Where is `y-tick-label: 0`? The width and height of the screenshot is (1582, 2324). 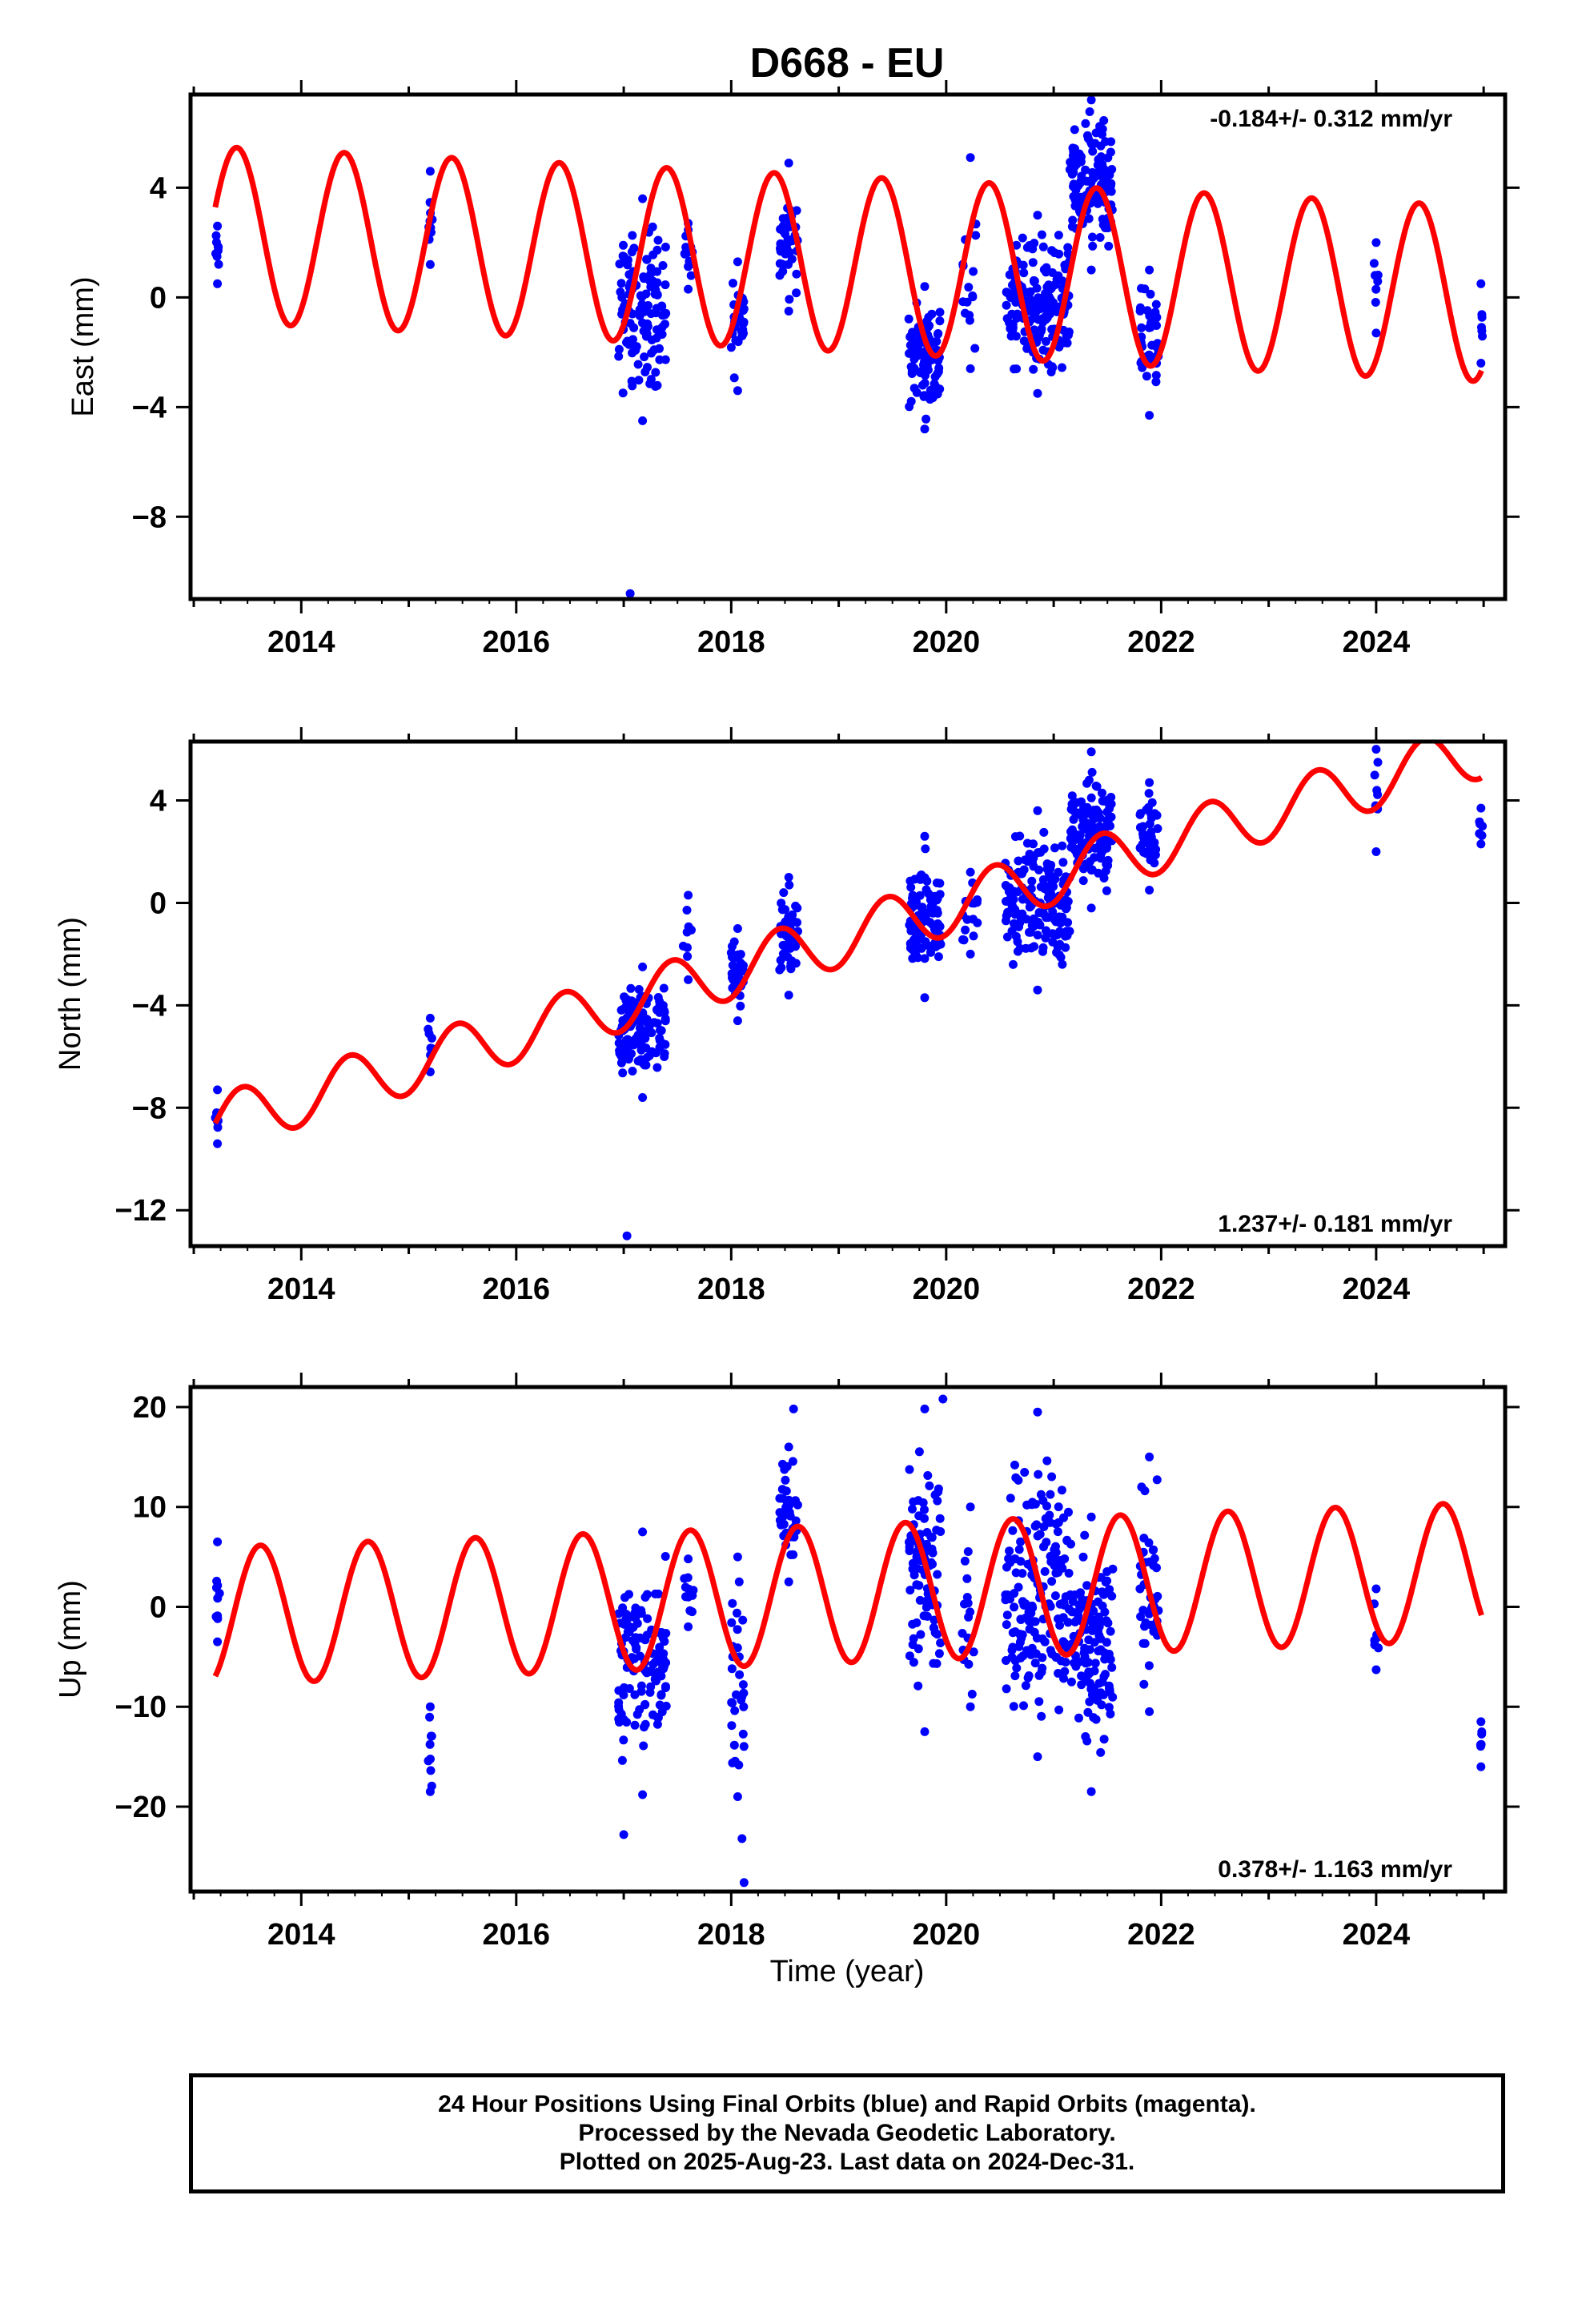
y-tick-label: 0 is located at coordinates (158, 1607).